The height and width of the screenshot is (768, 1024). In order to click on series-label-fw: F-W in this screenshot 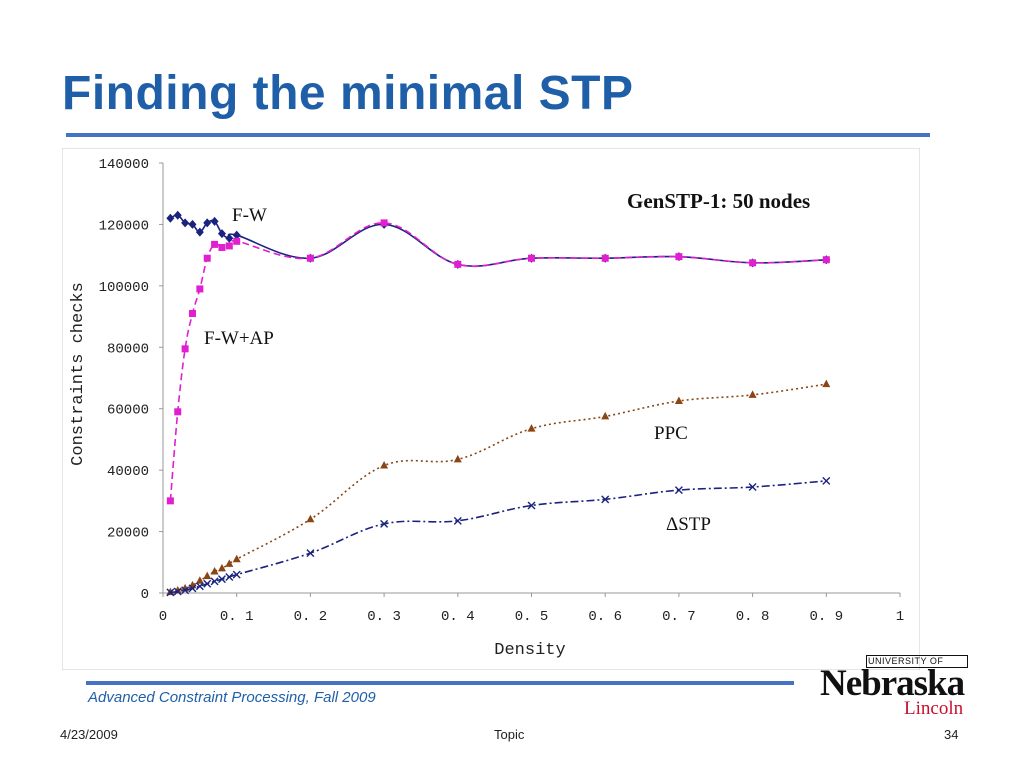, I will do `click(249, 215)`.